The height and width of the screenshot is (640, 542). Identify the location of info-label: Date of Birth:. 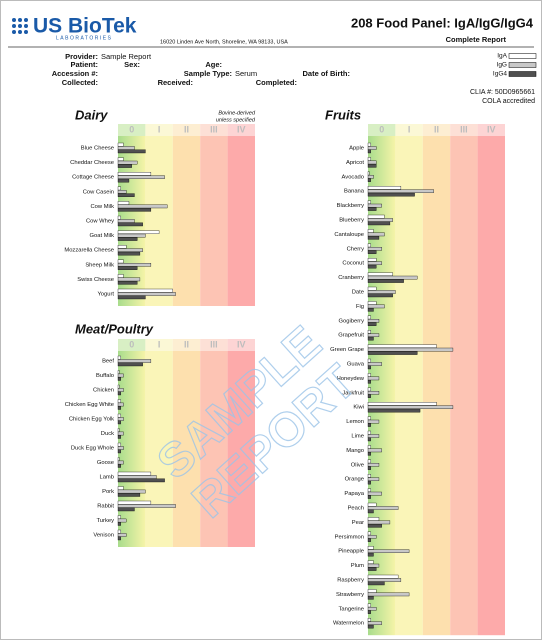
(327, 73).